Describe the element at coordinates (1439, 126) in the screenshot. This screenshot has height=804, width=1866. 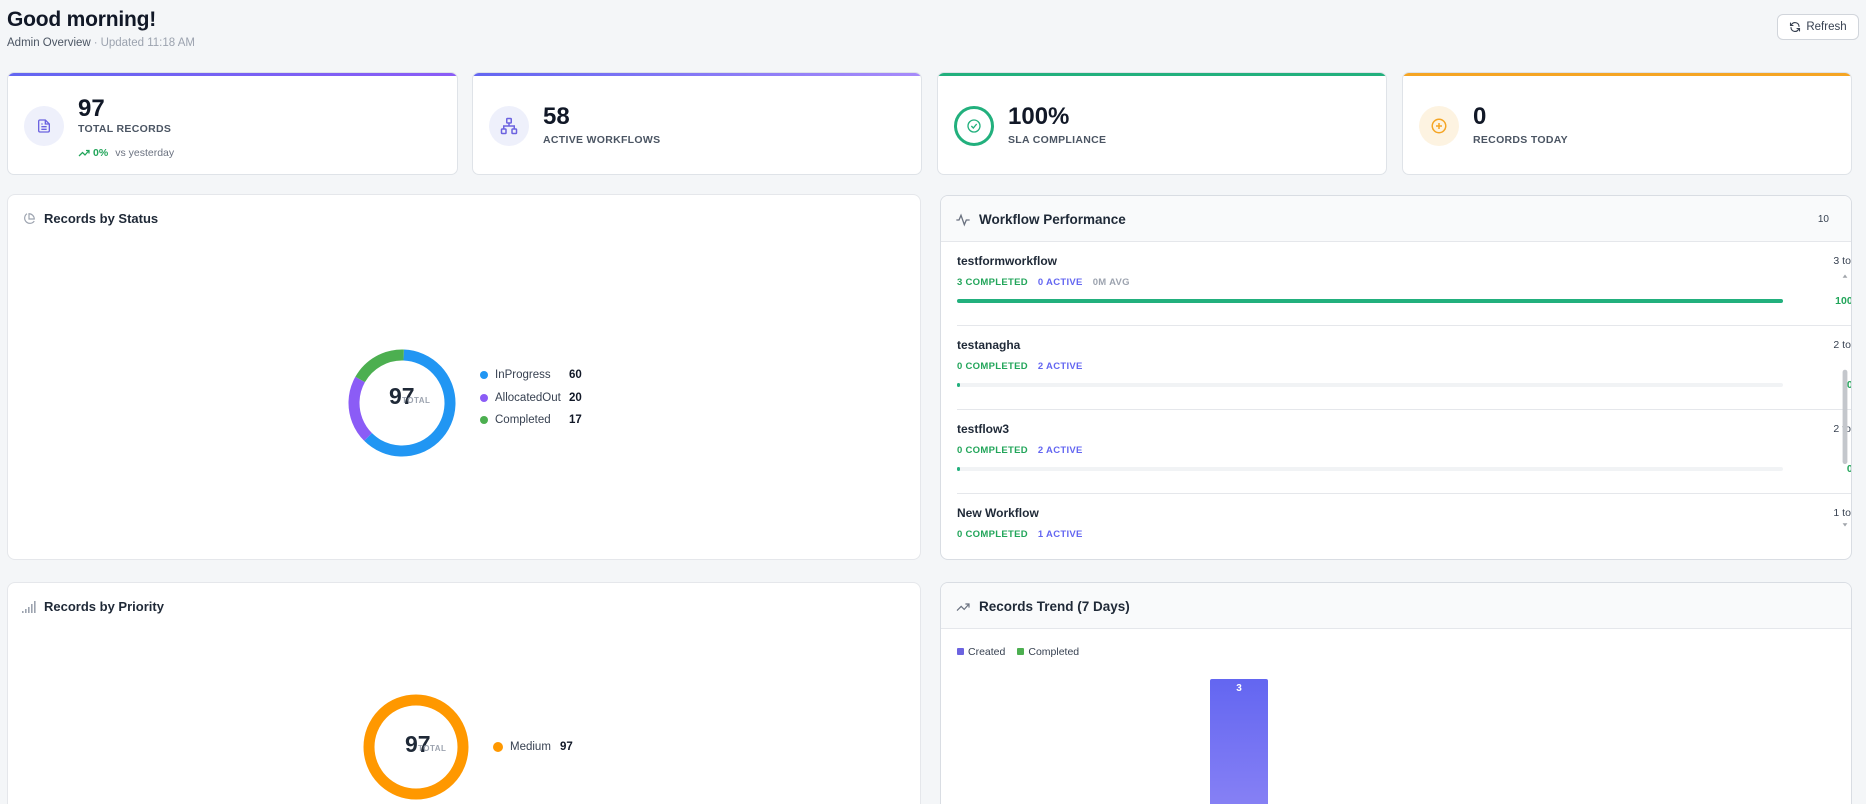
I see `plus-circle-icon` at that location.